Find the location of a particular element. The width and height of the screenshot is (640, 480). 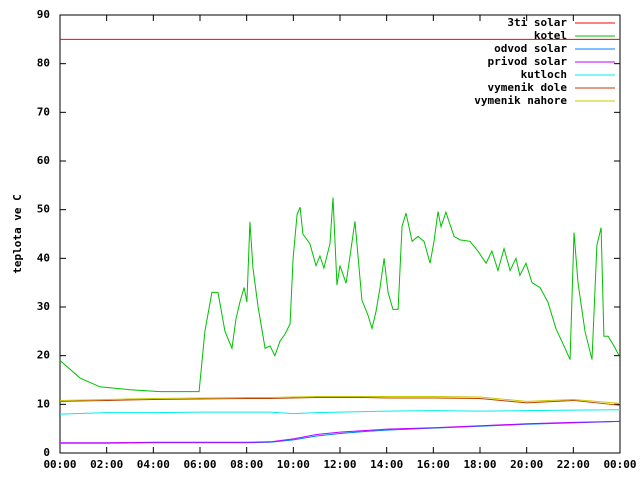

legend-label: vymenik dole is located at coordinates (528, 87).